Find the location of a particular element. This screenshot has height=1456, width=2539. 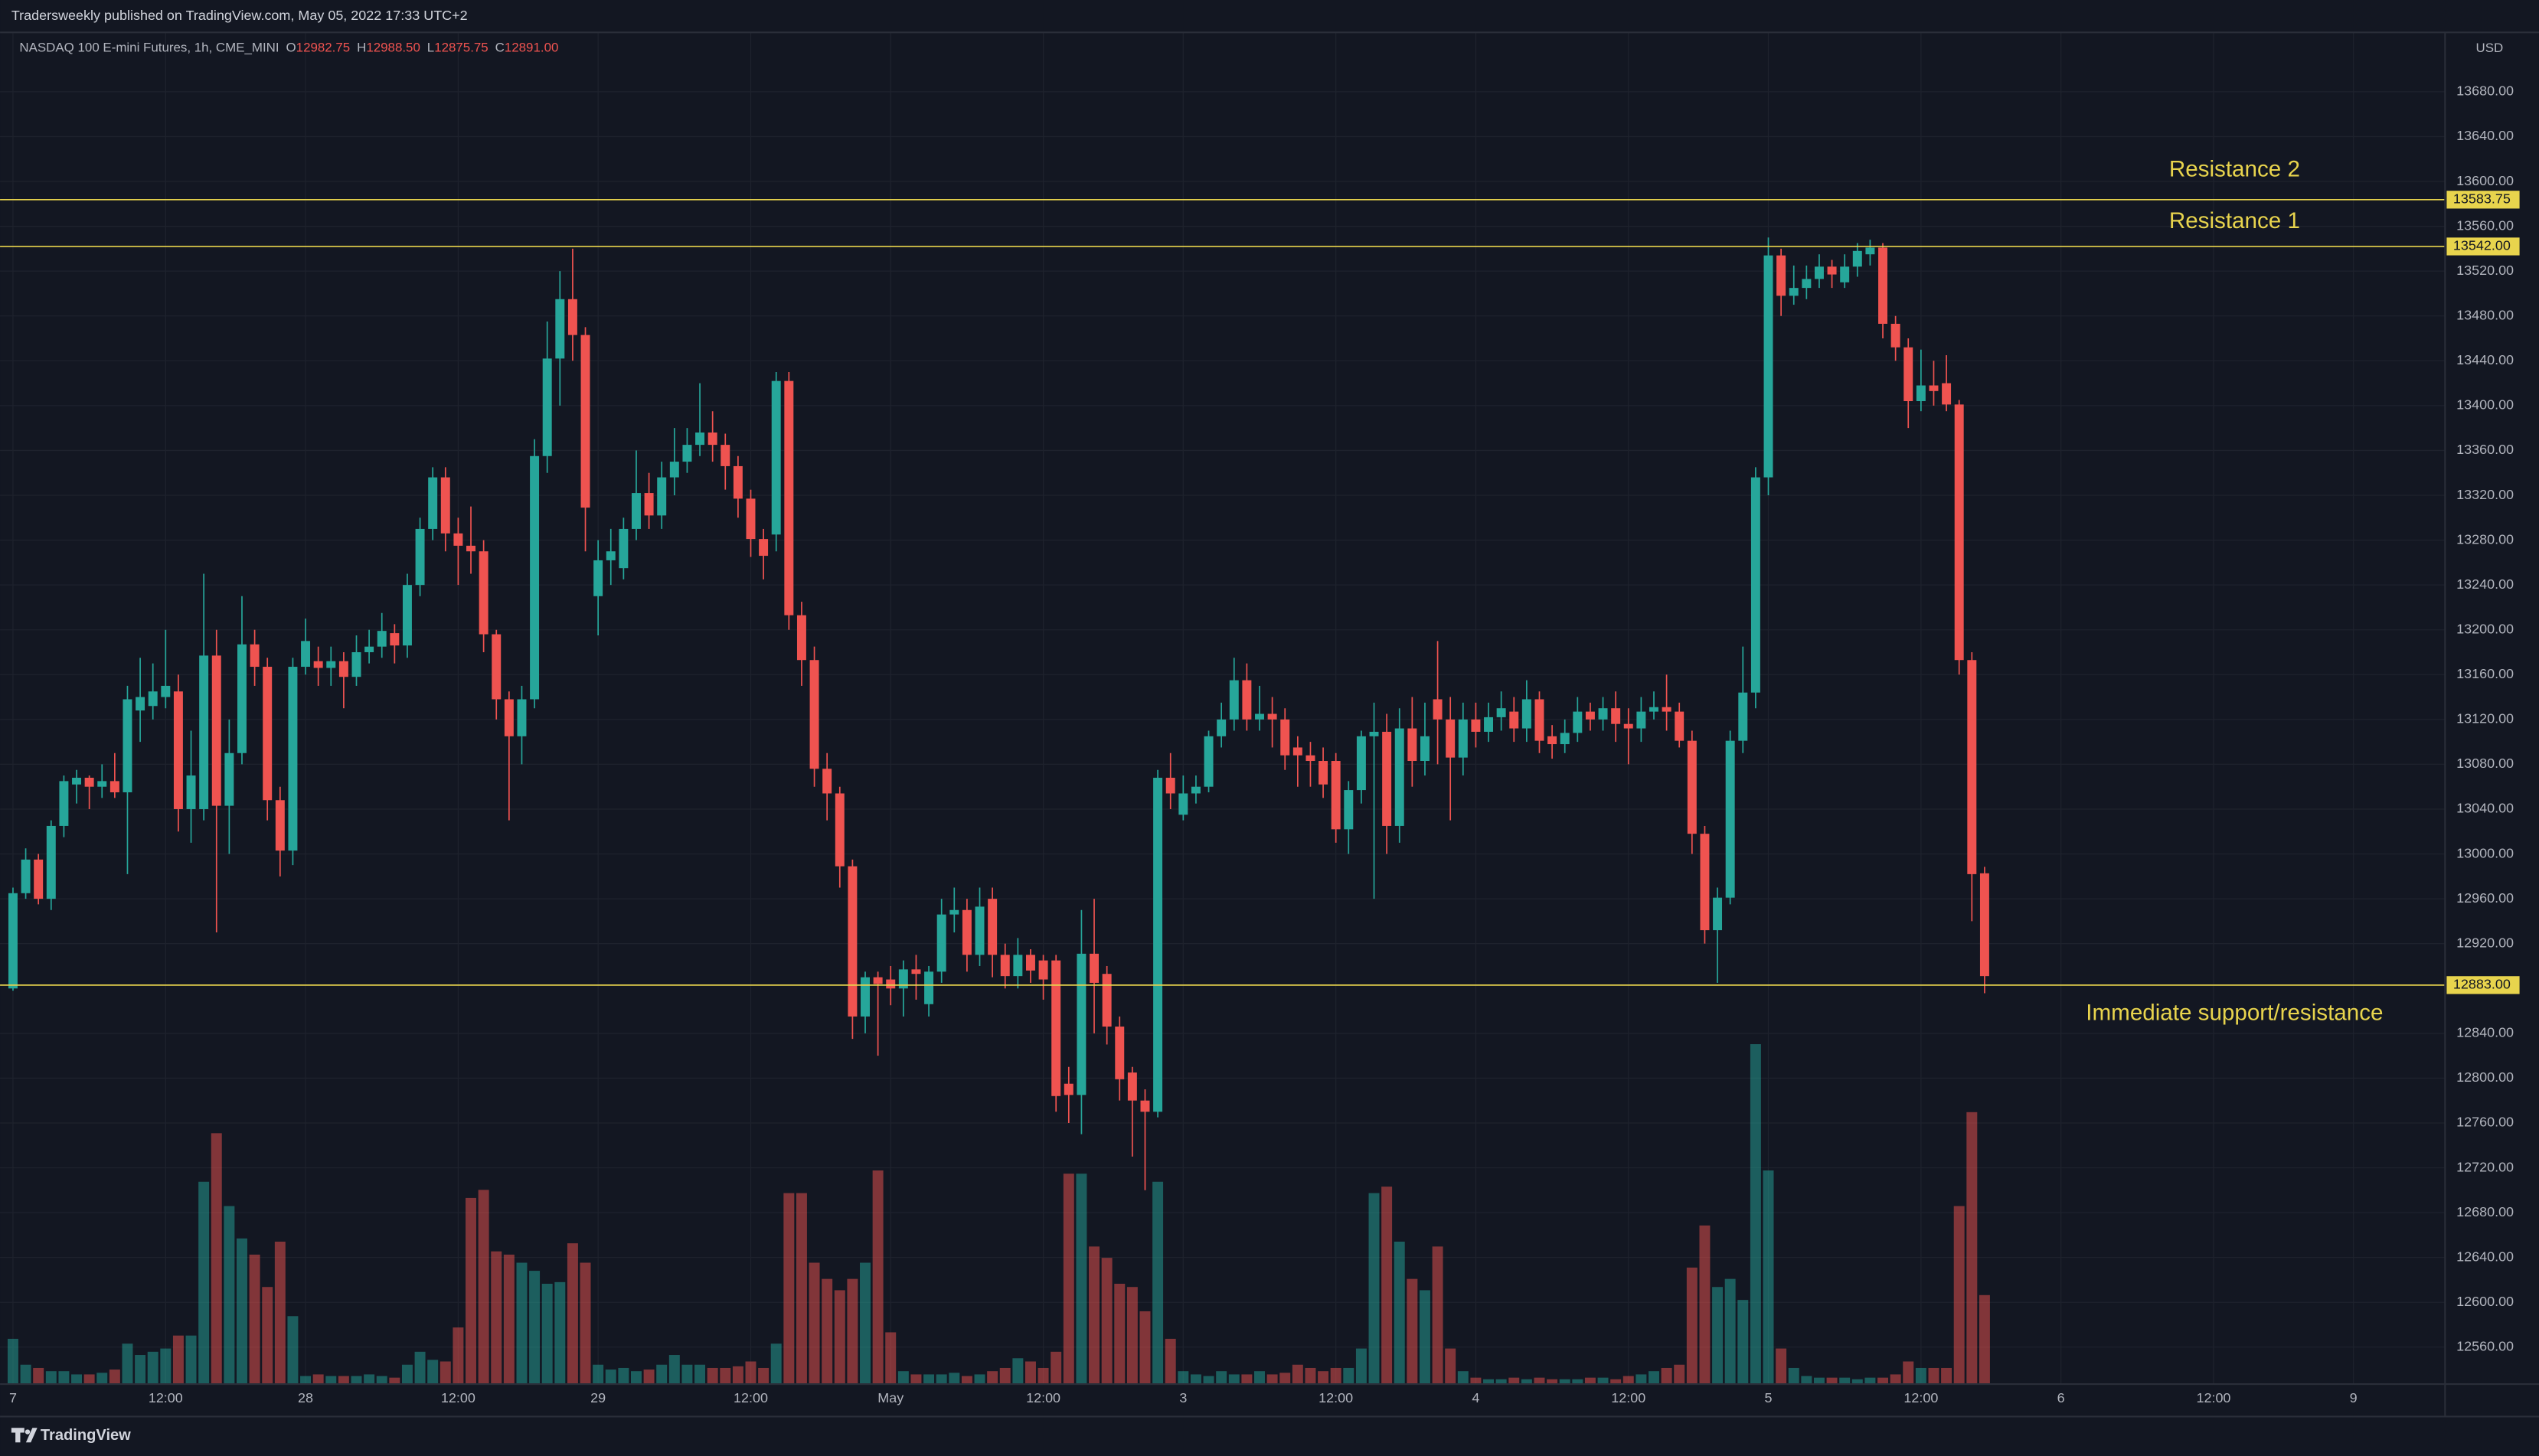

legend-key: O is located at coordinates (291, 48).